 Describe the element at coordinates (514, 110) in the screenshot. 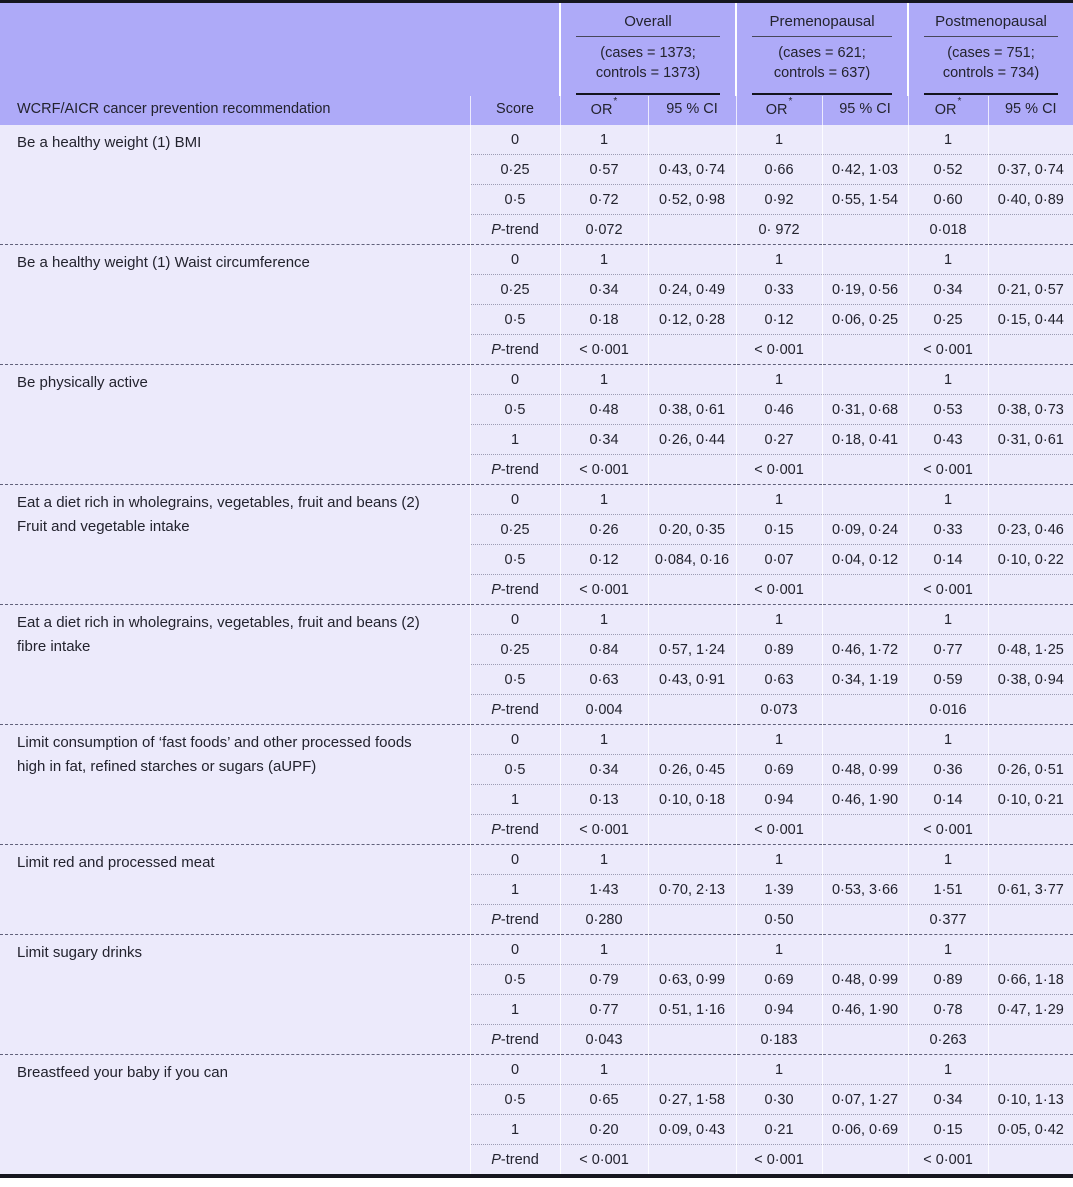

I see `score-column-header: Score` at that location.